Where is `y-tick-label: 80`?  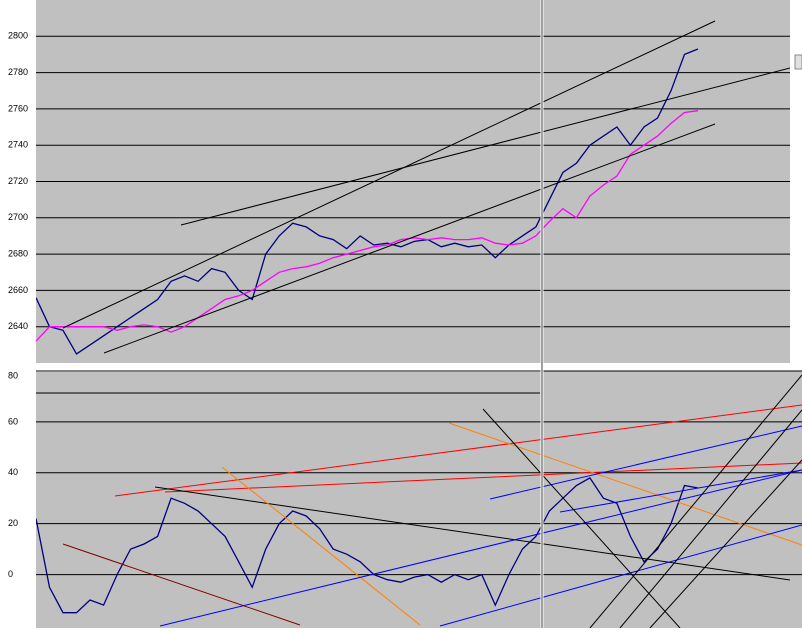
y-tick-label: 80 is located at coordinates (13, 375).